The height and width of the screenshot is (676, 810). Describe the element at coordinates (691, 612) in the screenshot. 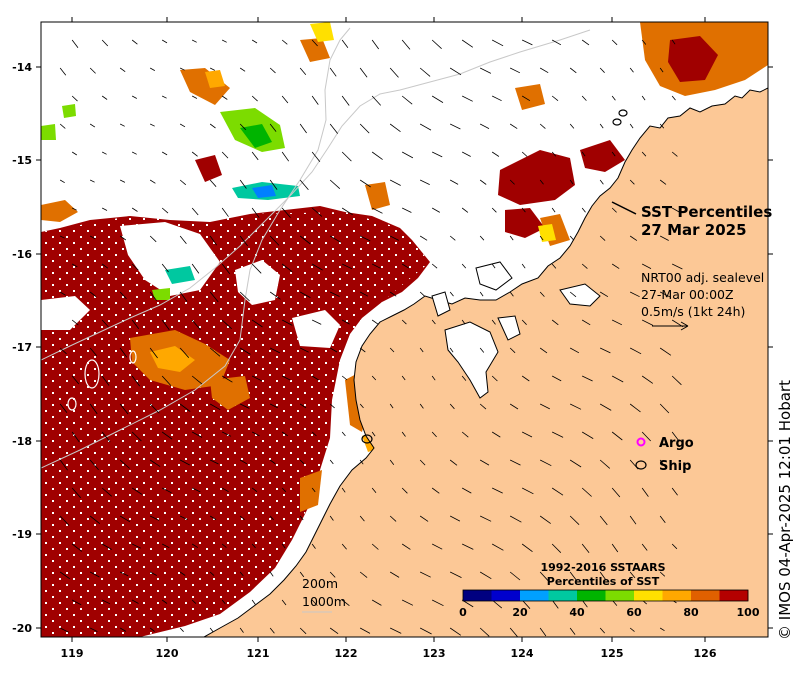

I see `colorbar-tick-label: 80` at that location.